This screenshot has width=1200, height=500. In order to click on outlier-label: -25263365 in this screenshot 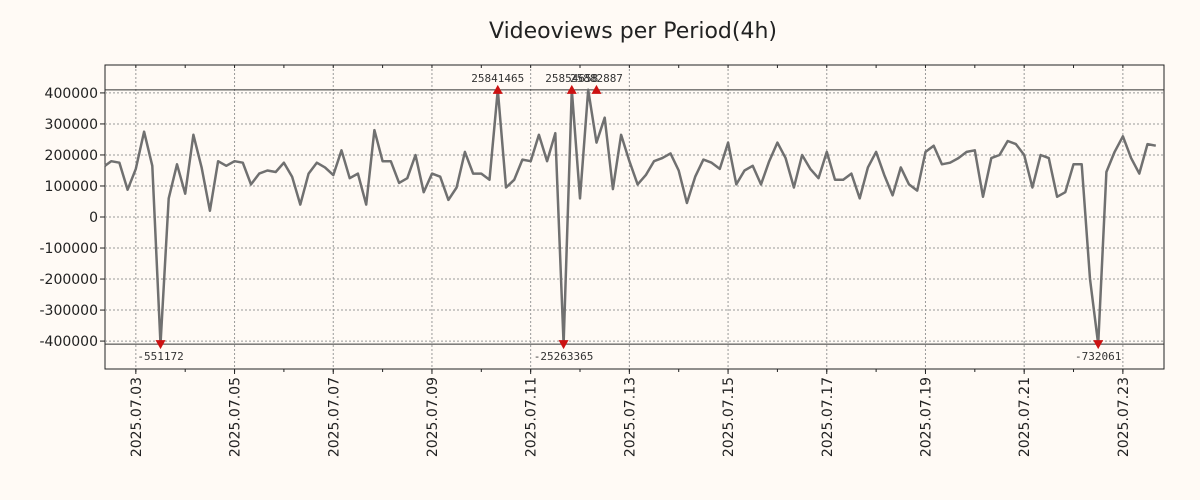, I will do `click(564, 356)`.